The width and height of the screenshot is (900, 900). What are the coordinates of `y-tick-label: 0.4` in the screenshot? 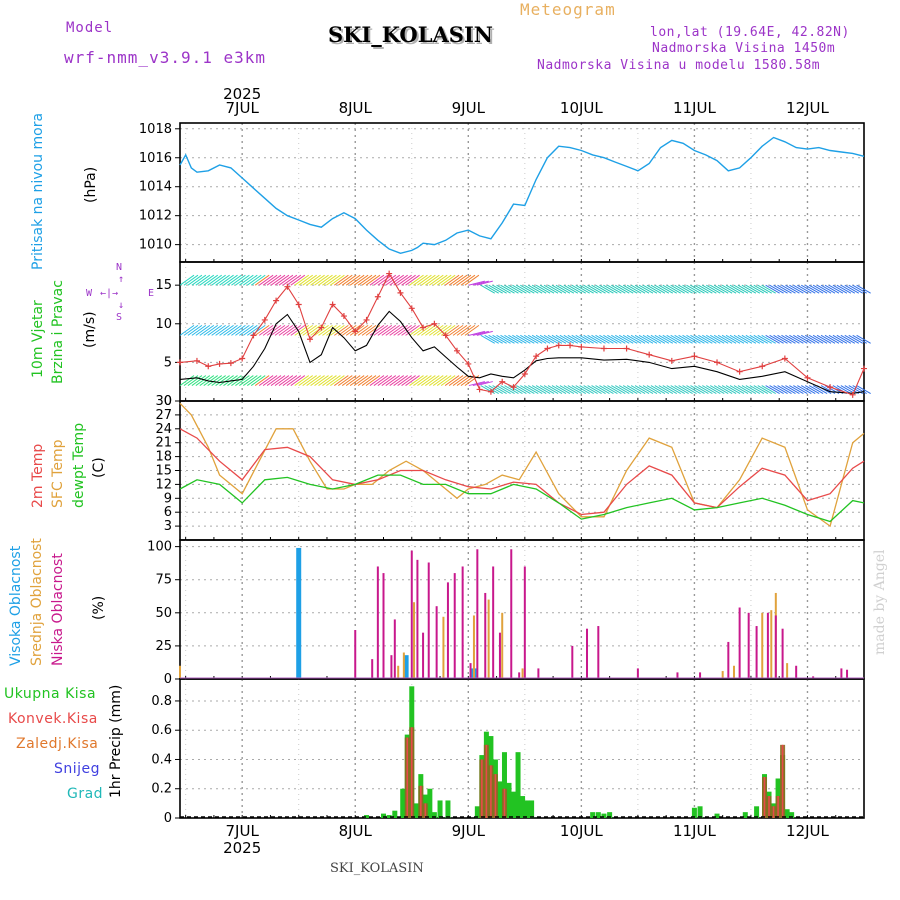 It's located at (161, 759).